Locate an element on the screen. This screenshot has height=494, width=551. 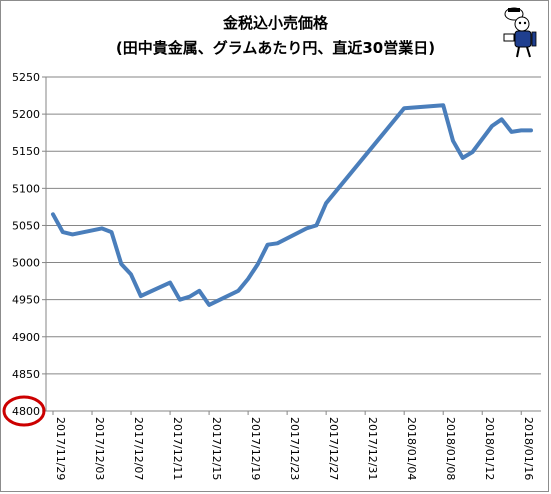
y-tick-label: 5000 is located at coordinates (26, 263).